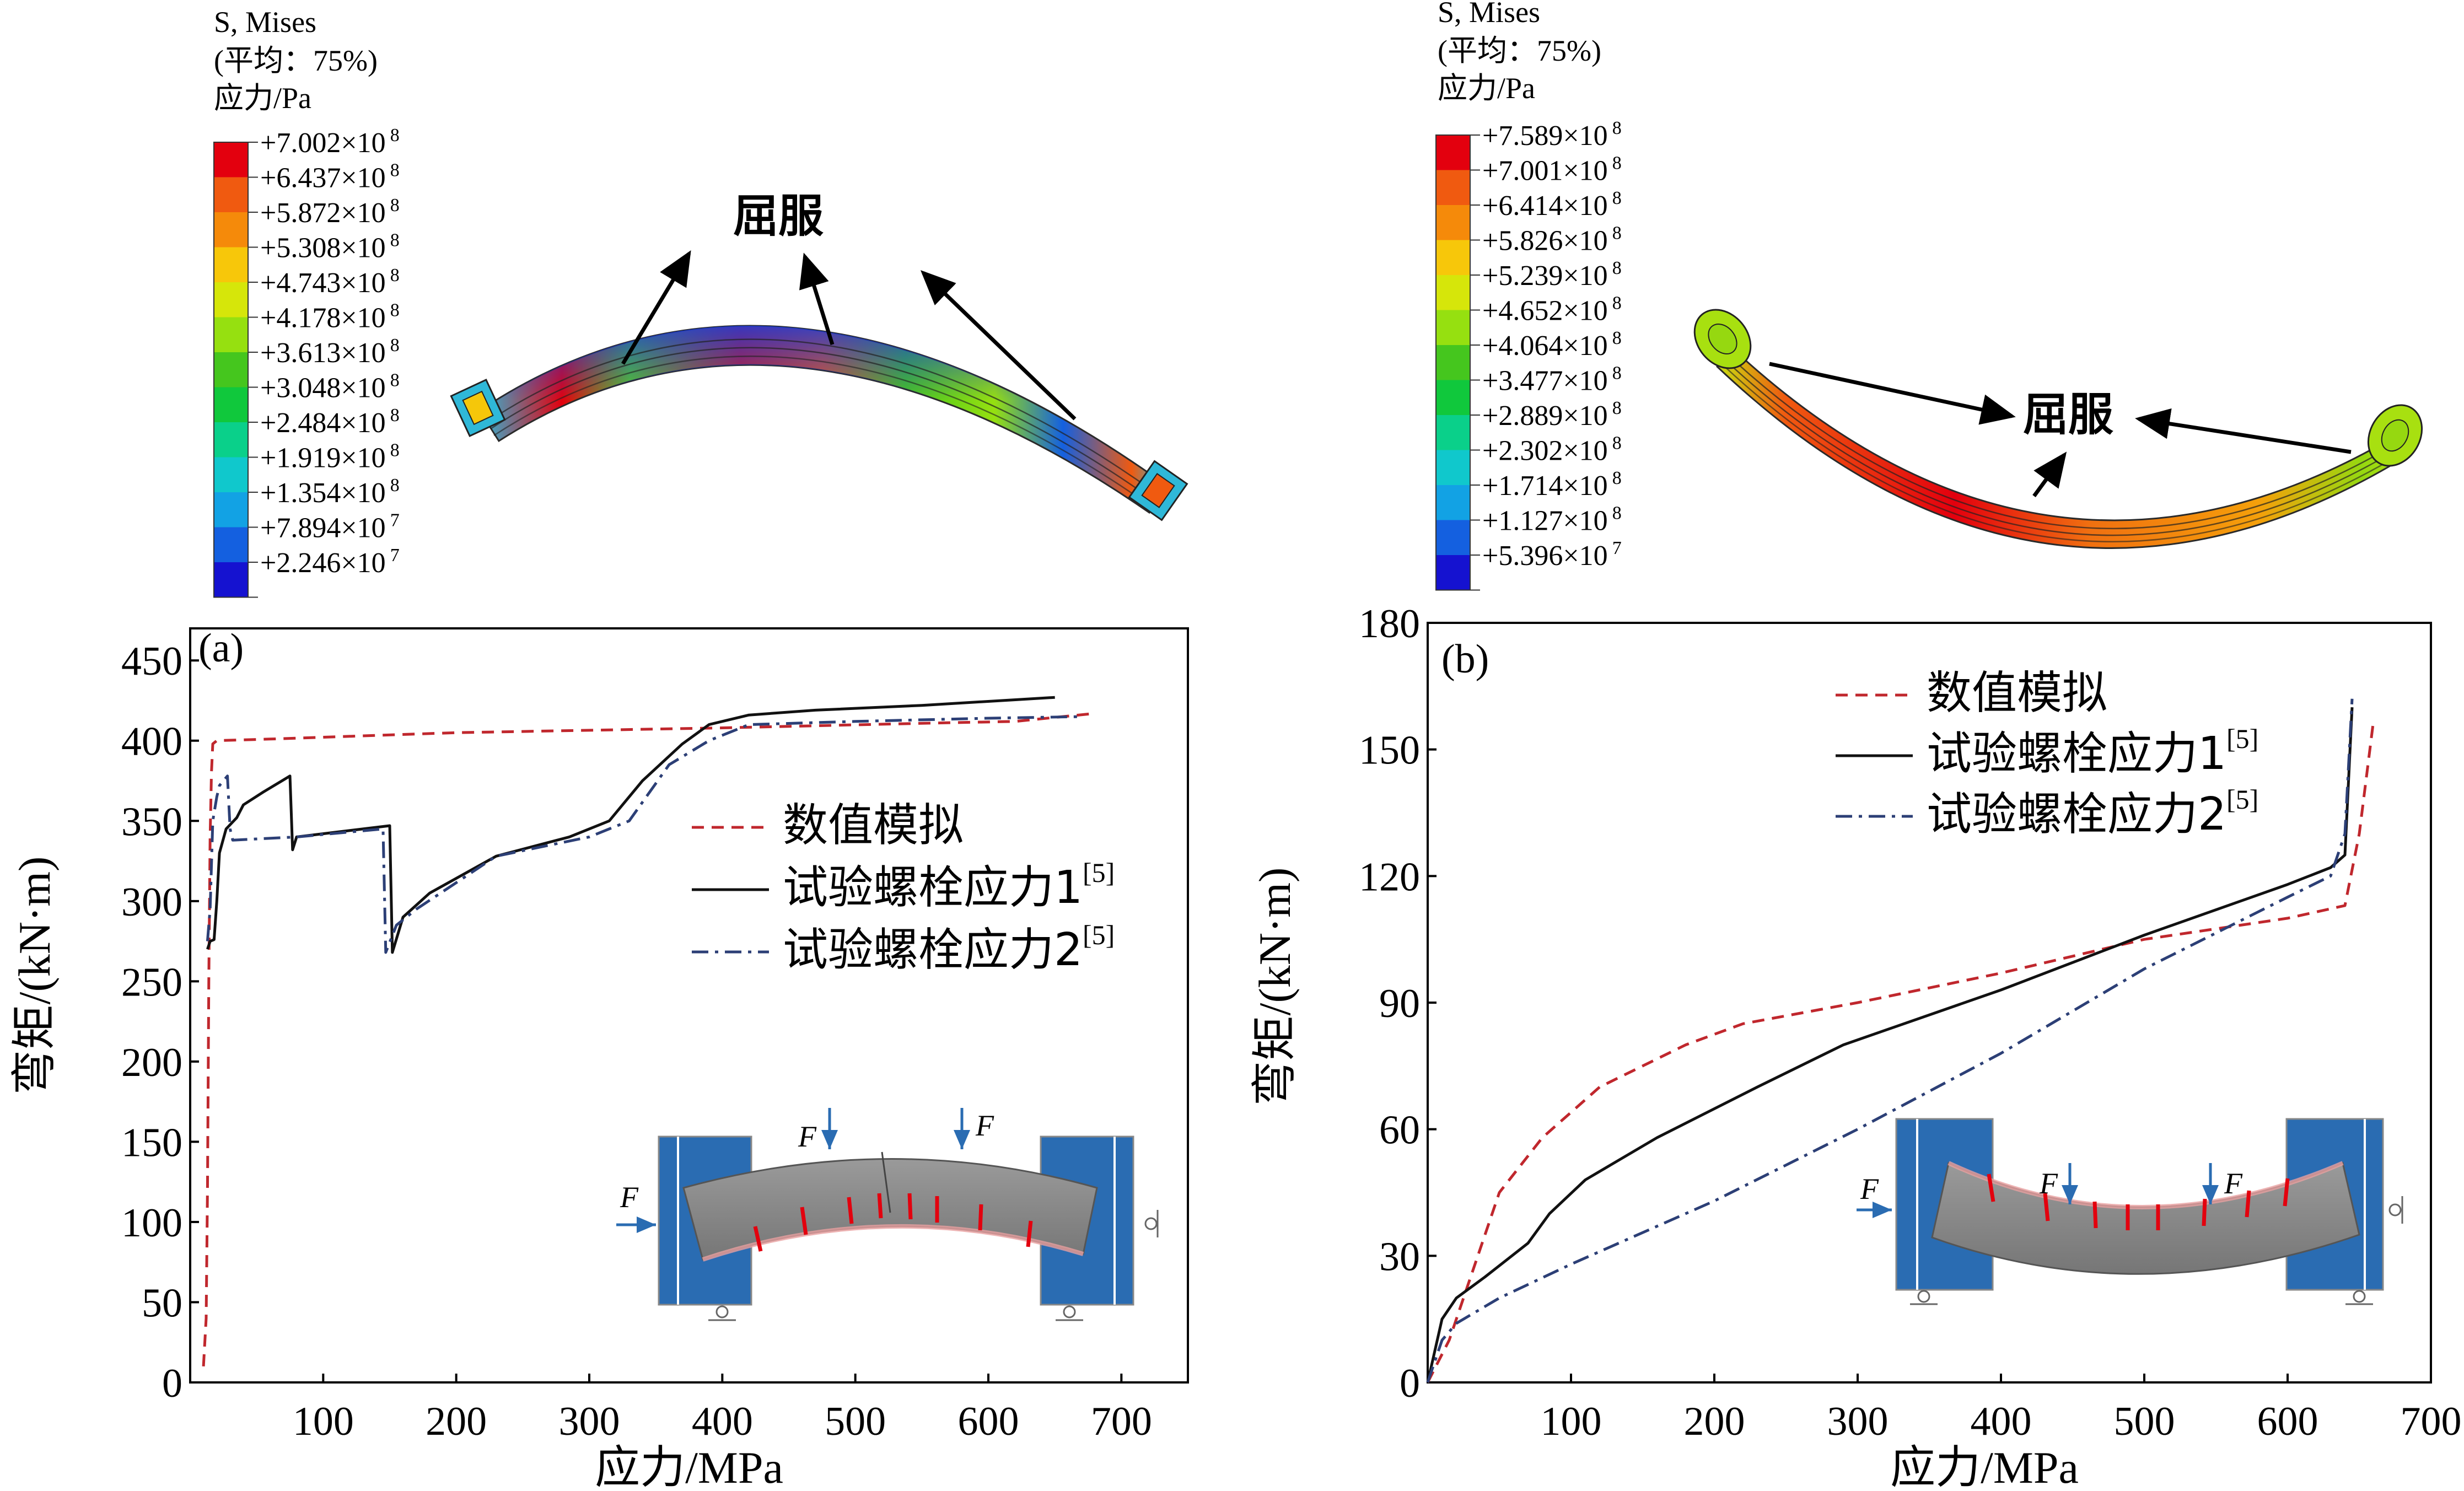 This screenshot has width=2464, height=1491. I want to click on fe-beam-a-shade, so click(823, 419).